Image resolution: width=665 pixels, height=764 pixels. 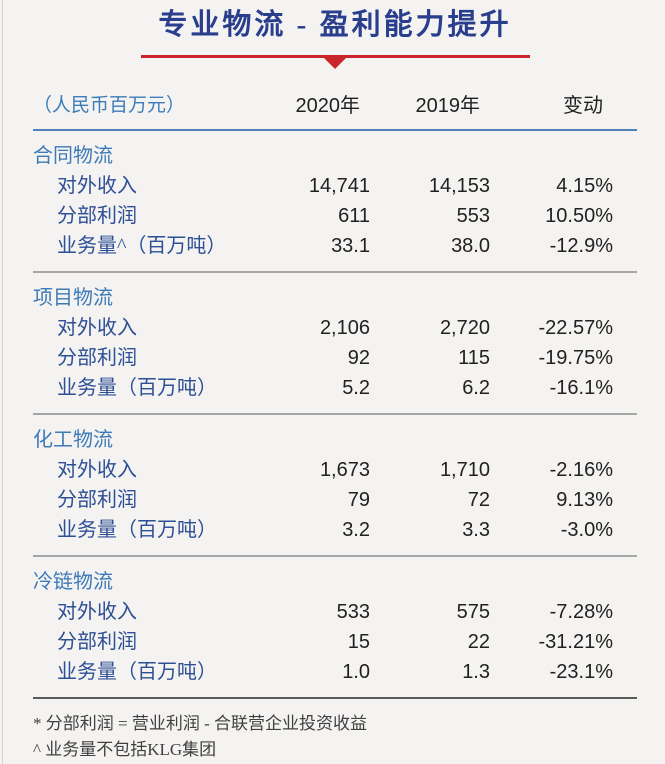 What do you see at coordinates (579, 216) in the screenshot?
I see `value-change: 10.50%` at bounding box center [579, 216].